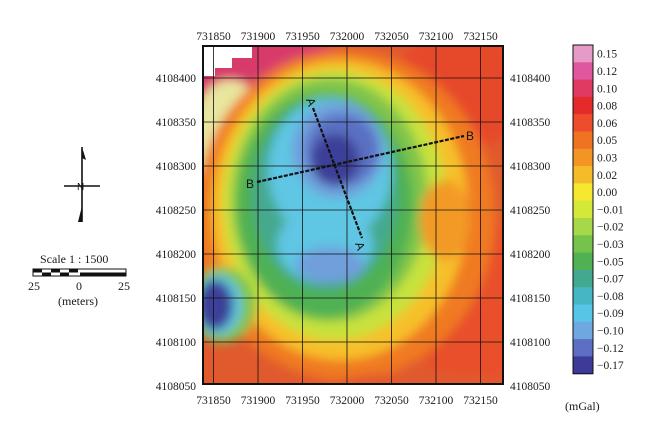 The width and height of the screenshot is (660, 444). Describe the element at coordinates (78, 301) in the screenshot. I see `scale-unit: (meters)` at that location.